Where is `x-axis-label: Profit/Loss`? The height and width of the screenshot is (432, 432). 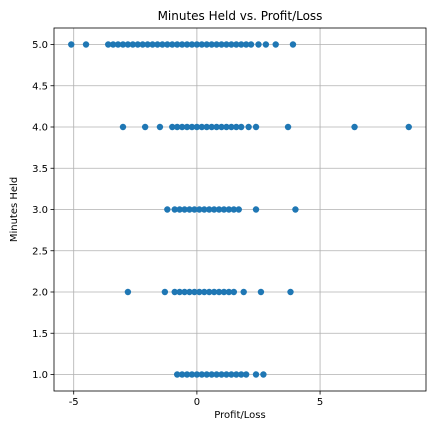 x-axis-label: Profit/Loss is located at coordinates (239, 415).